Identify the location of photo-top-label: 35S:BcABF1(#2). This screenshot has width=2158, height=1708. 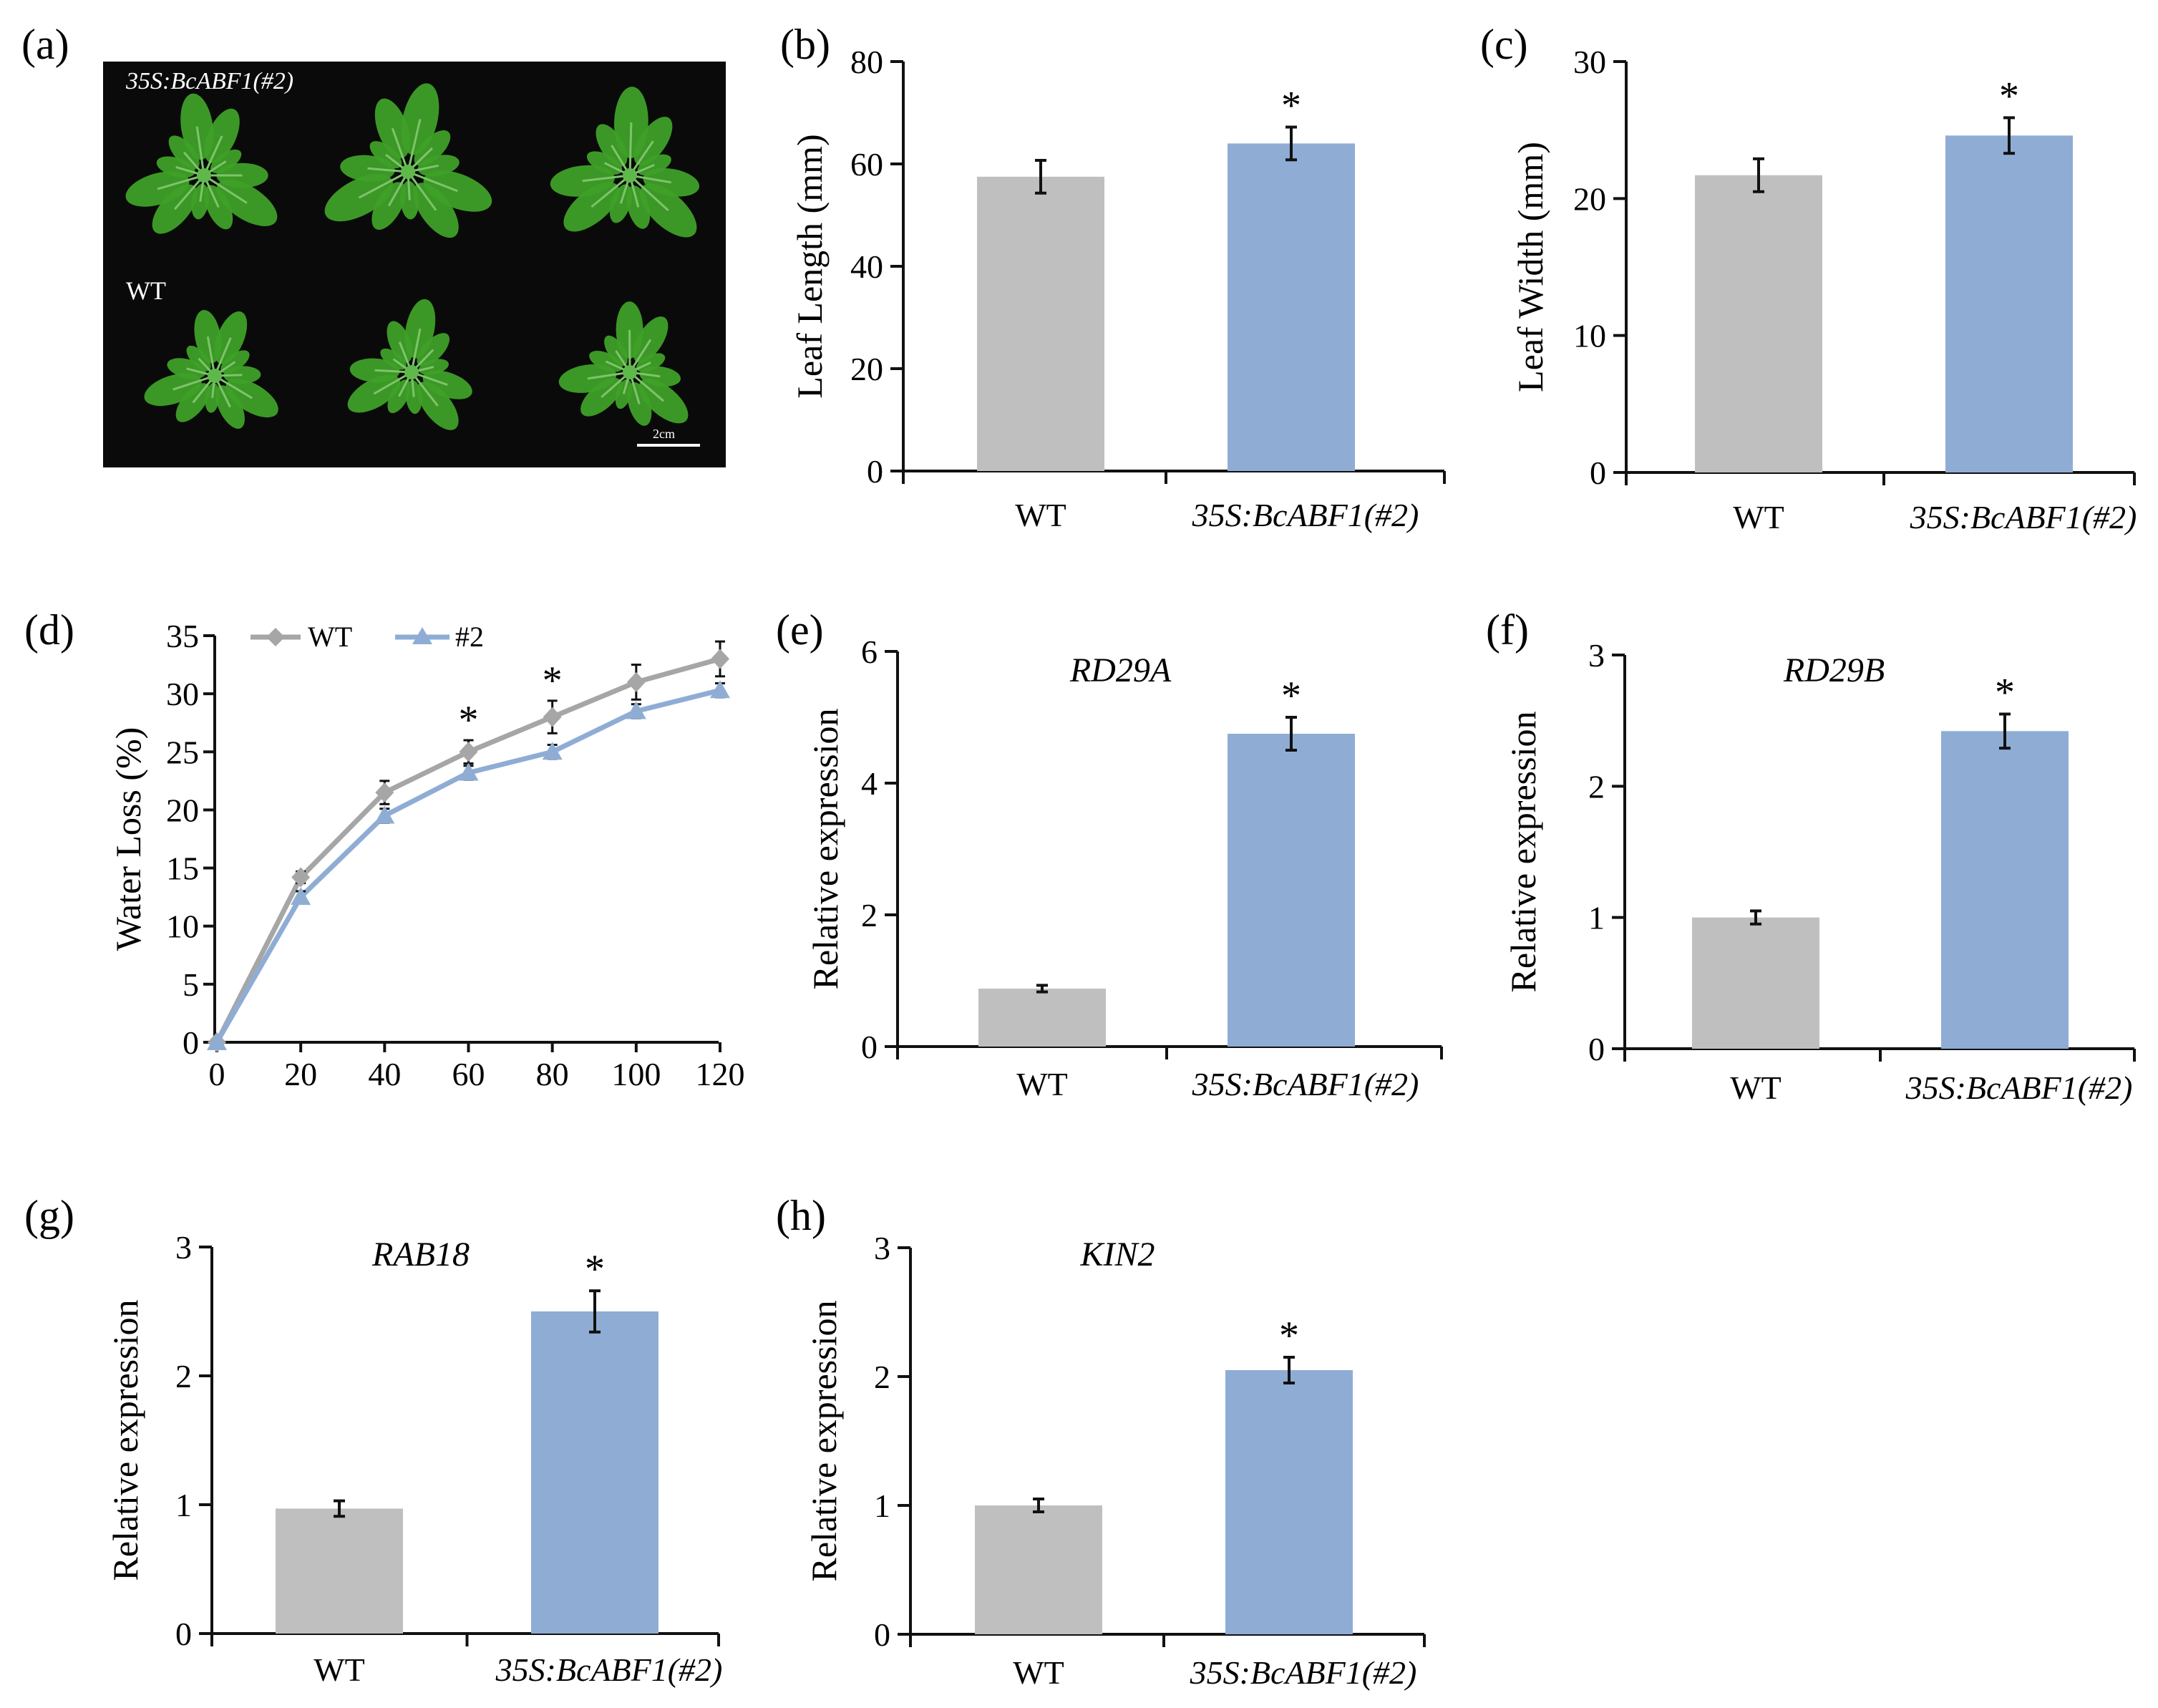
(209, 81).